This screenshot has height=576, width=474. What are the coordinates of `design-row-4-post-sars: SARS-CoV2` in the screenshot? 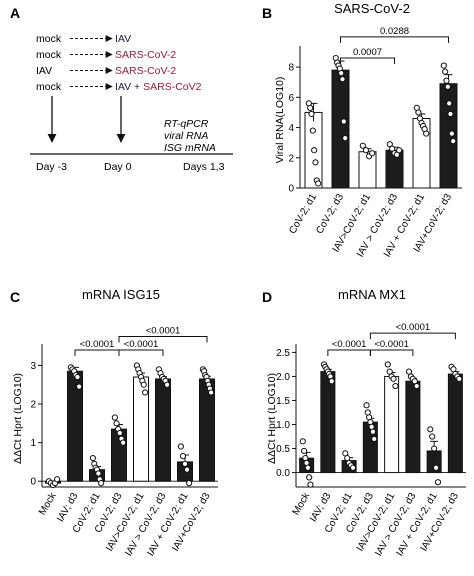 It's located at (172, 87).